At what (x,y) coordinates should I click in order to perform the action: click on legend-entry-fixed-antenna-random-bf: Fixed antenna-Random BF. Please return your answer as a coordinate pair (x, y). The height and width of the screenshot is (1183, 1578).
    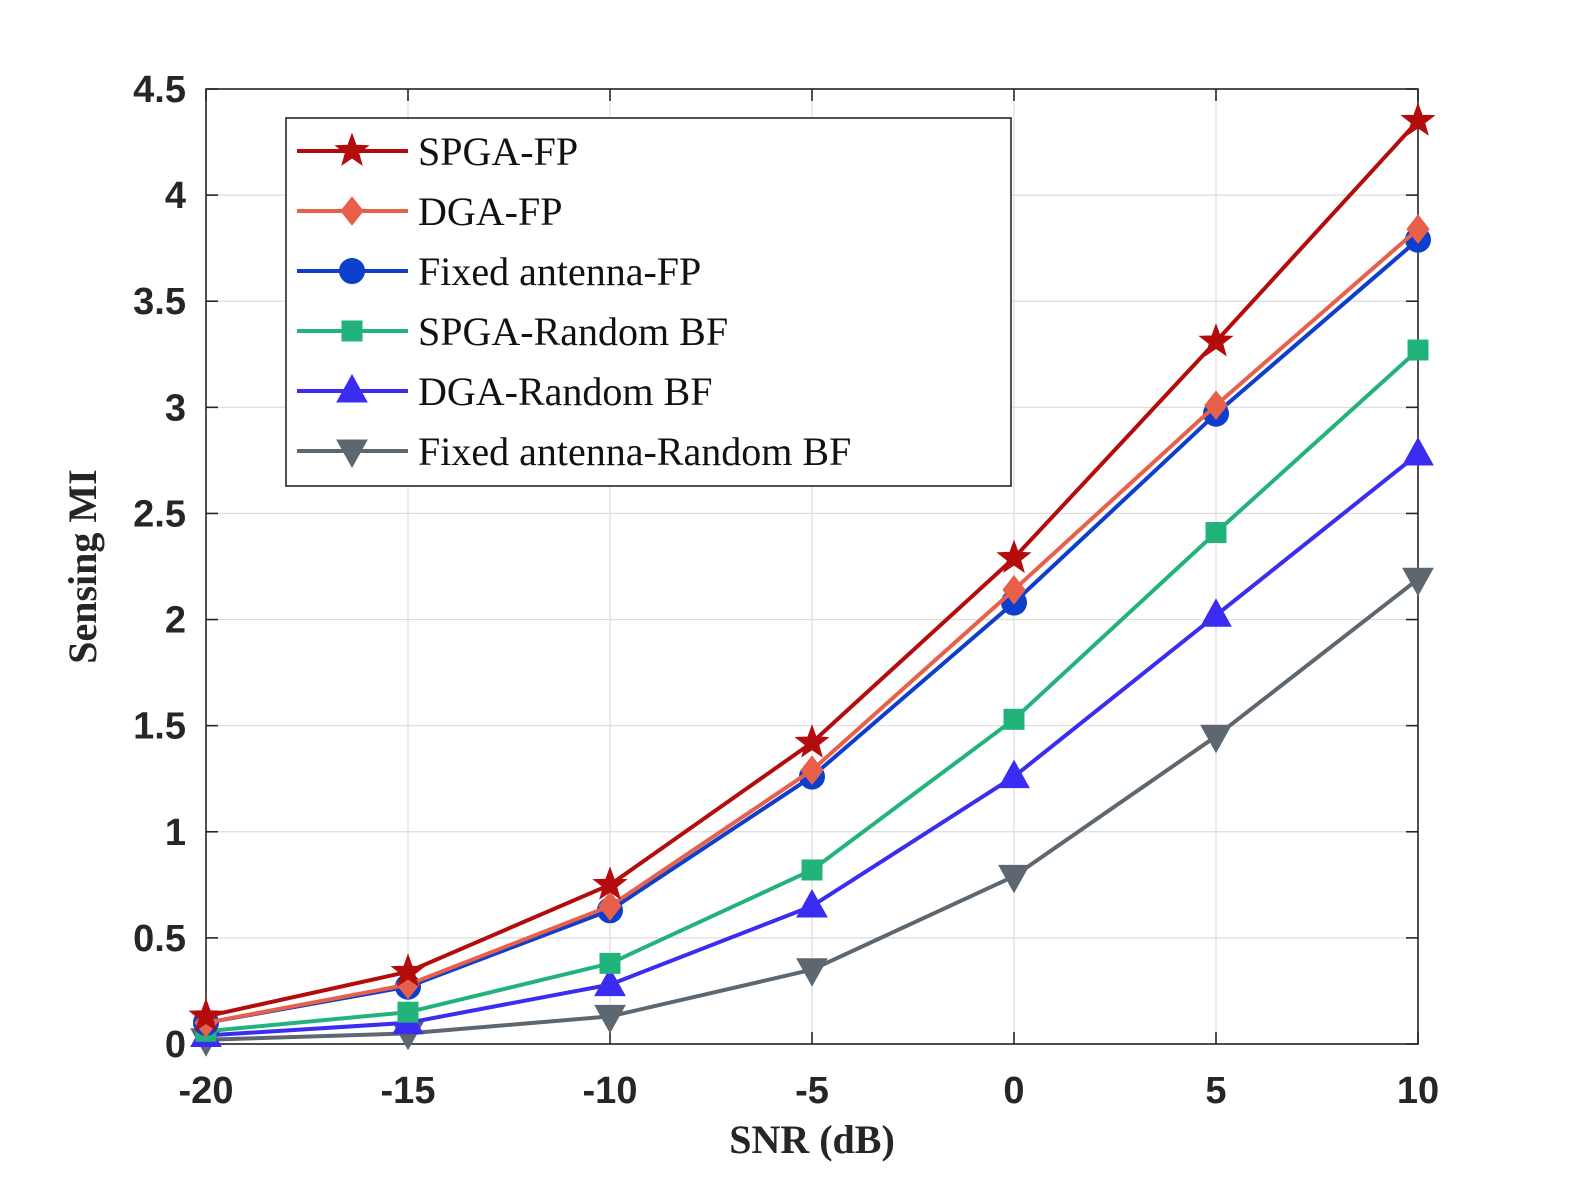
    Looking at the image, I should click on (574, 451).